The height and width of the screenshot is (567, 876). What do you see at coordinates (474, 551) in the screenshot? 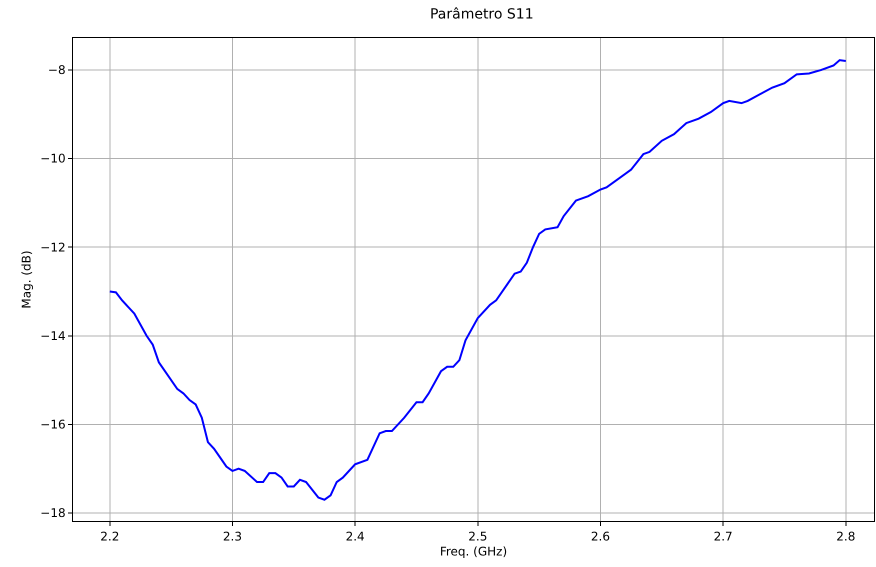
I see `x-axis-title: Freq. (GHz)` at bounding box center [474, 551].